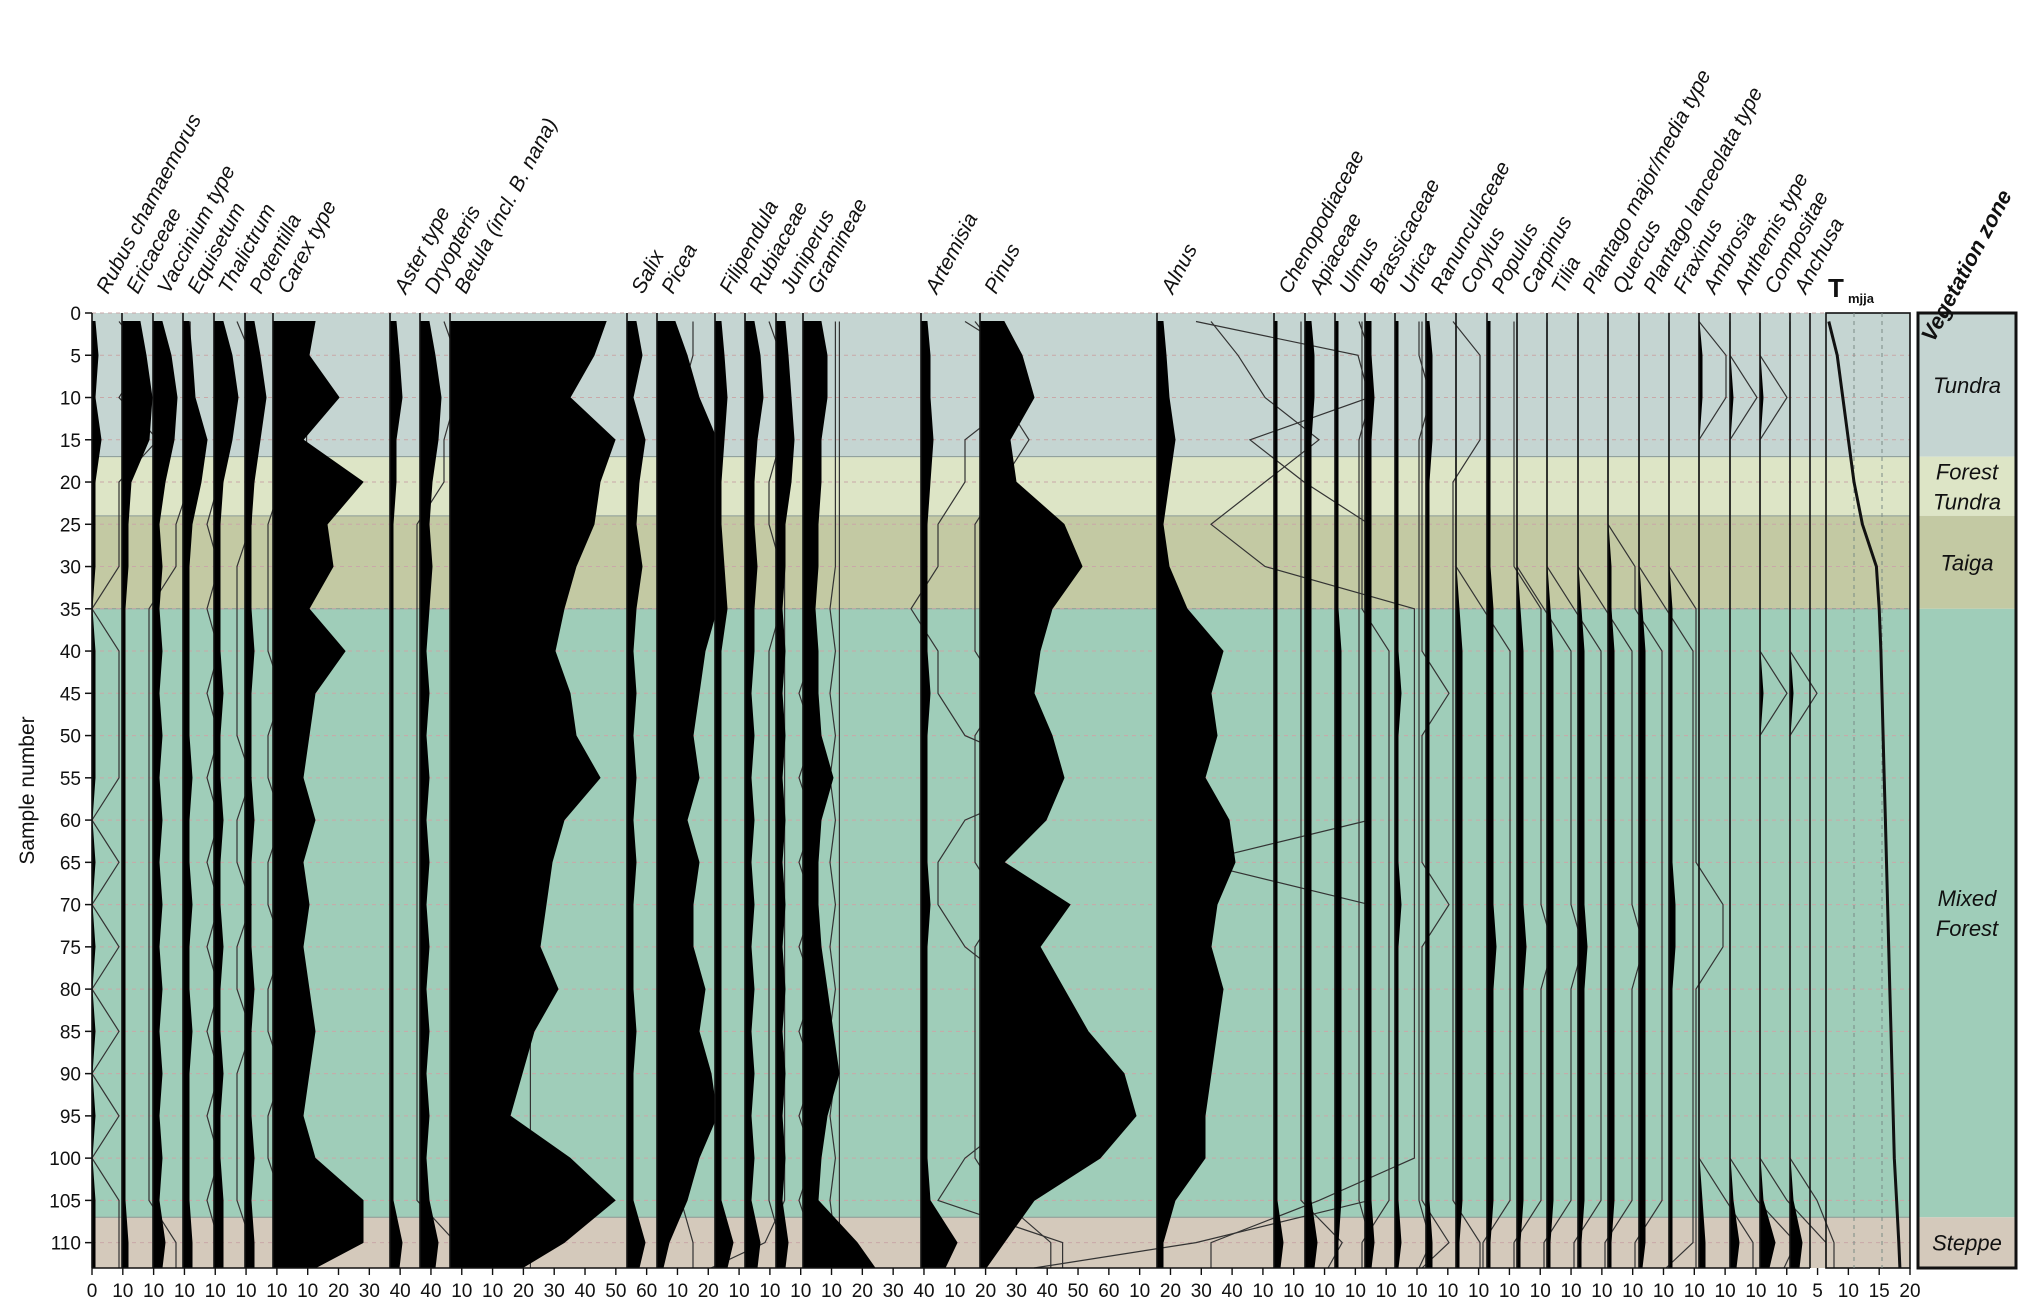 Image resolution: width=2036 pixels, height=1315 pixels. Describe the element at coordinates (1108, 1291) in the screenshot. I see `x-tick-label-33: 60` at that location.